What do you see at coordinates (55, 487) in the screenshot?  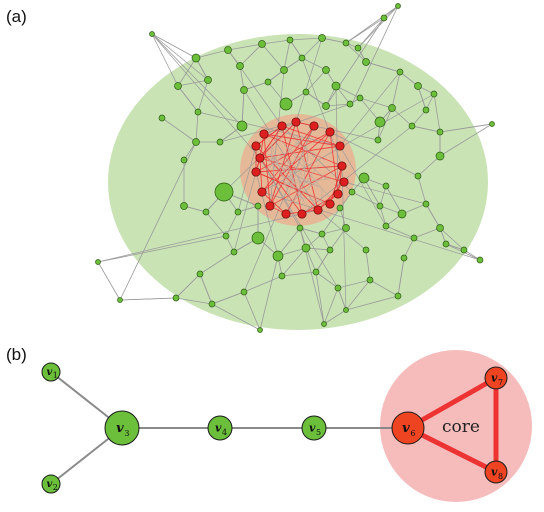 I see `vertex-v2-subscript: 2` at bounding box center [55, 487].